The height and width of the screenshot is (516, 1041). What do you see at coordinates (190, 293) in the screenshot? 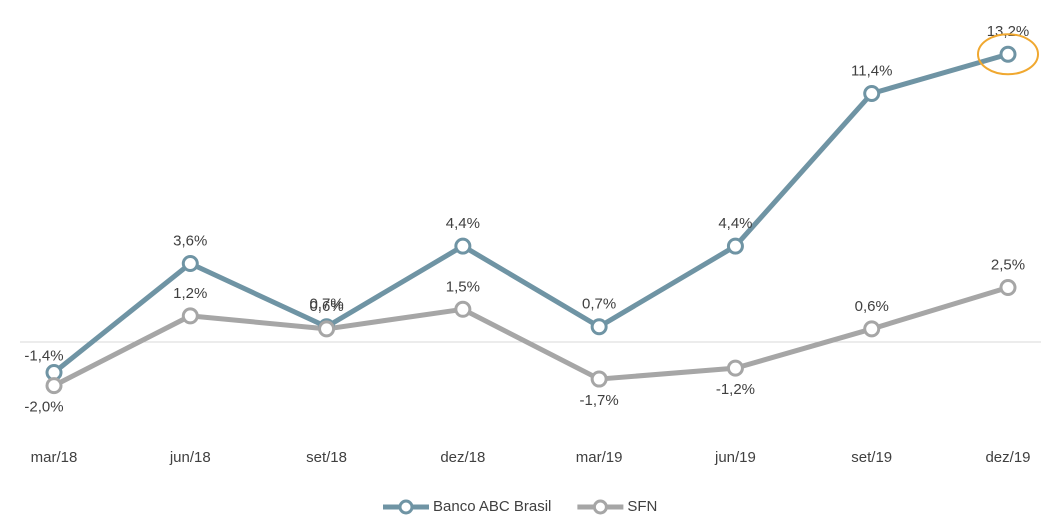
I see `data-label: 1,2%` at bounding box center [190, 293].